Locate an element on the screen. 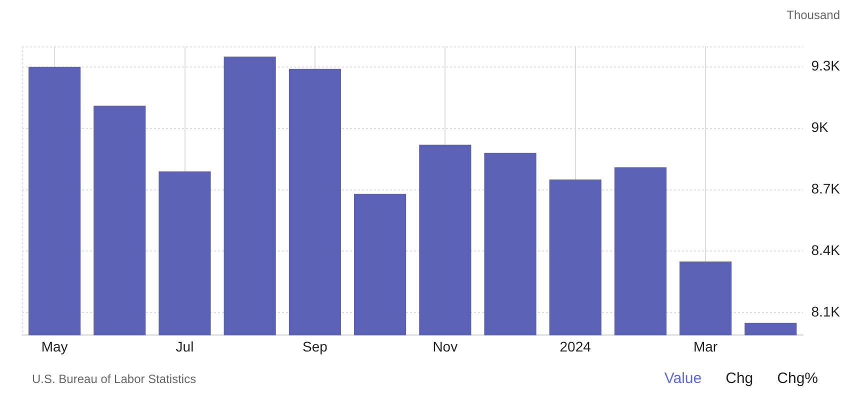 This screenshot has height=414, width=854. x-tick-label: Jul is located at coordinates (185, 346).